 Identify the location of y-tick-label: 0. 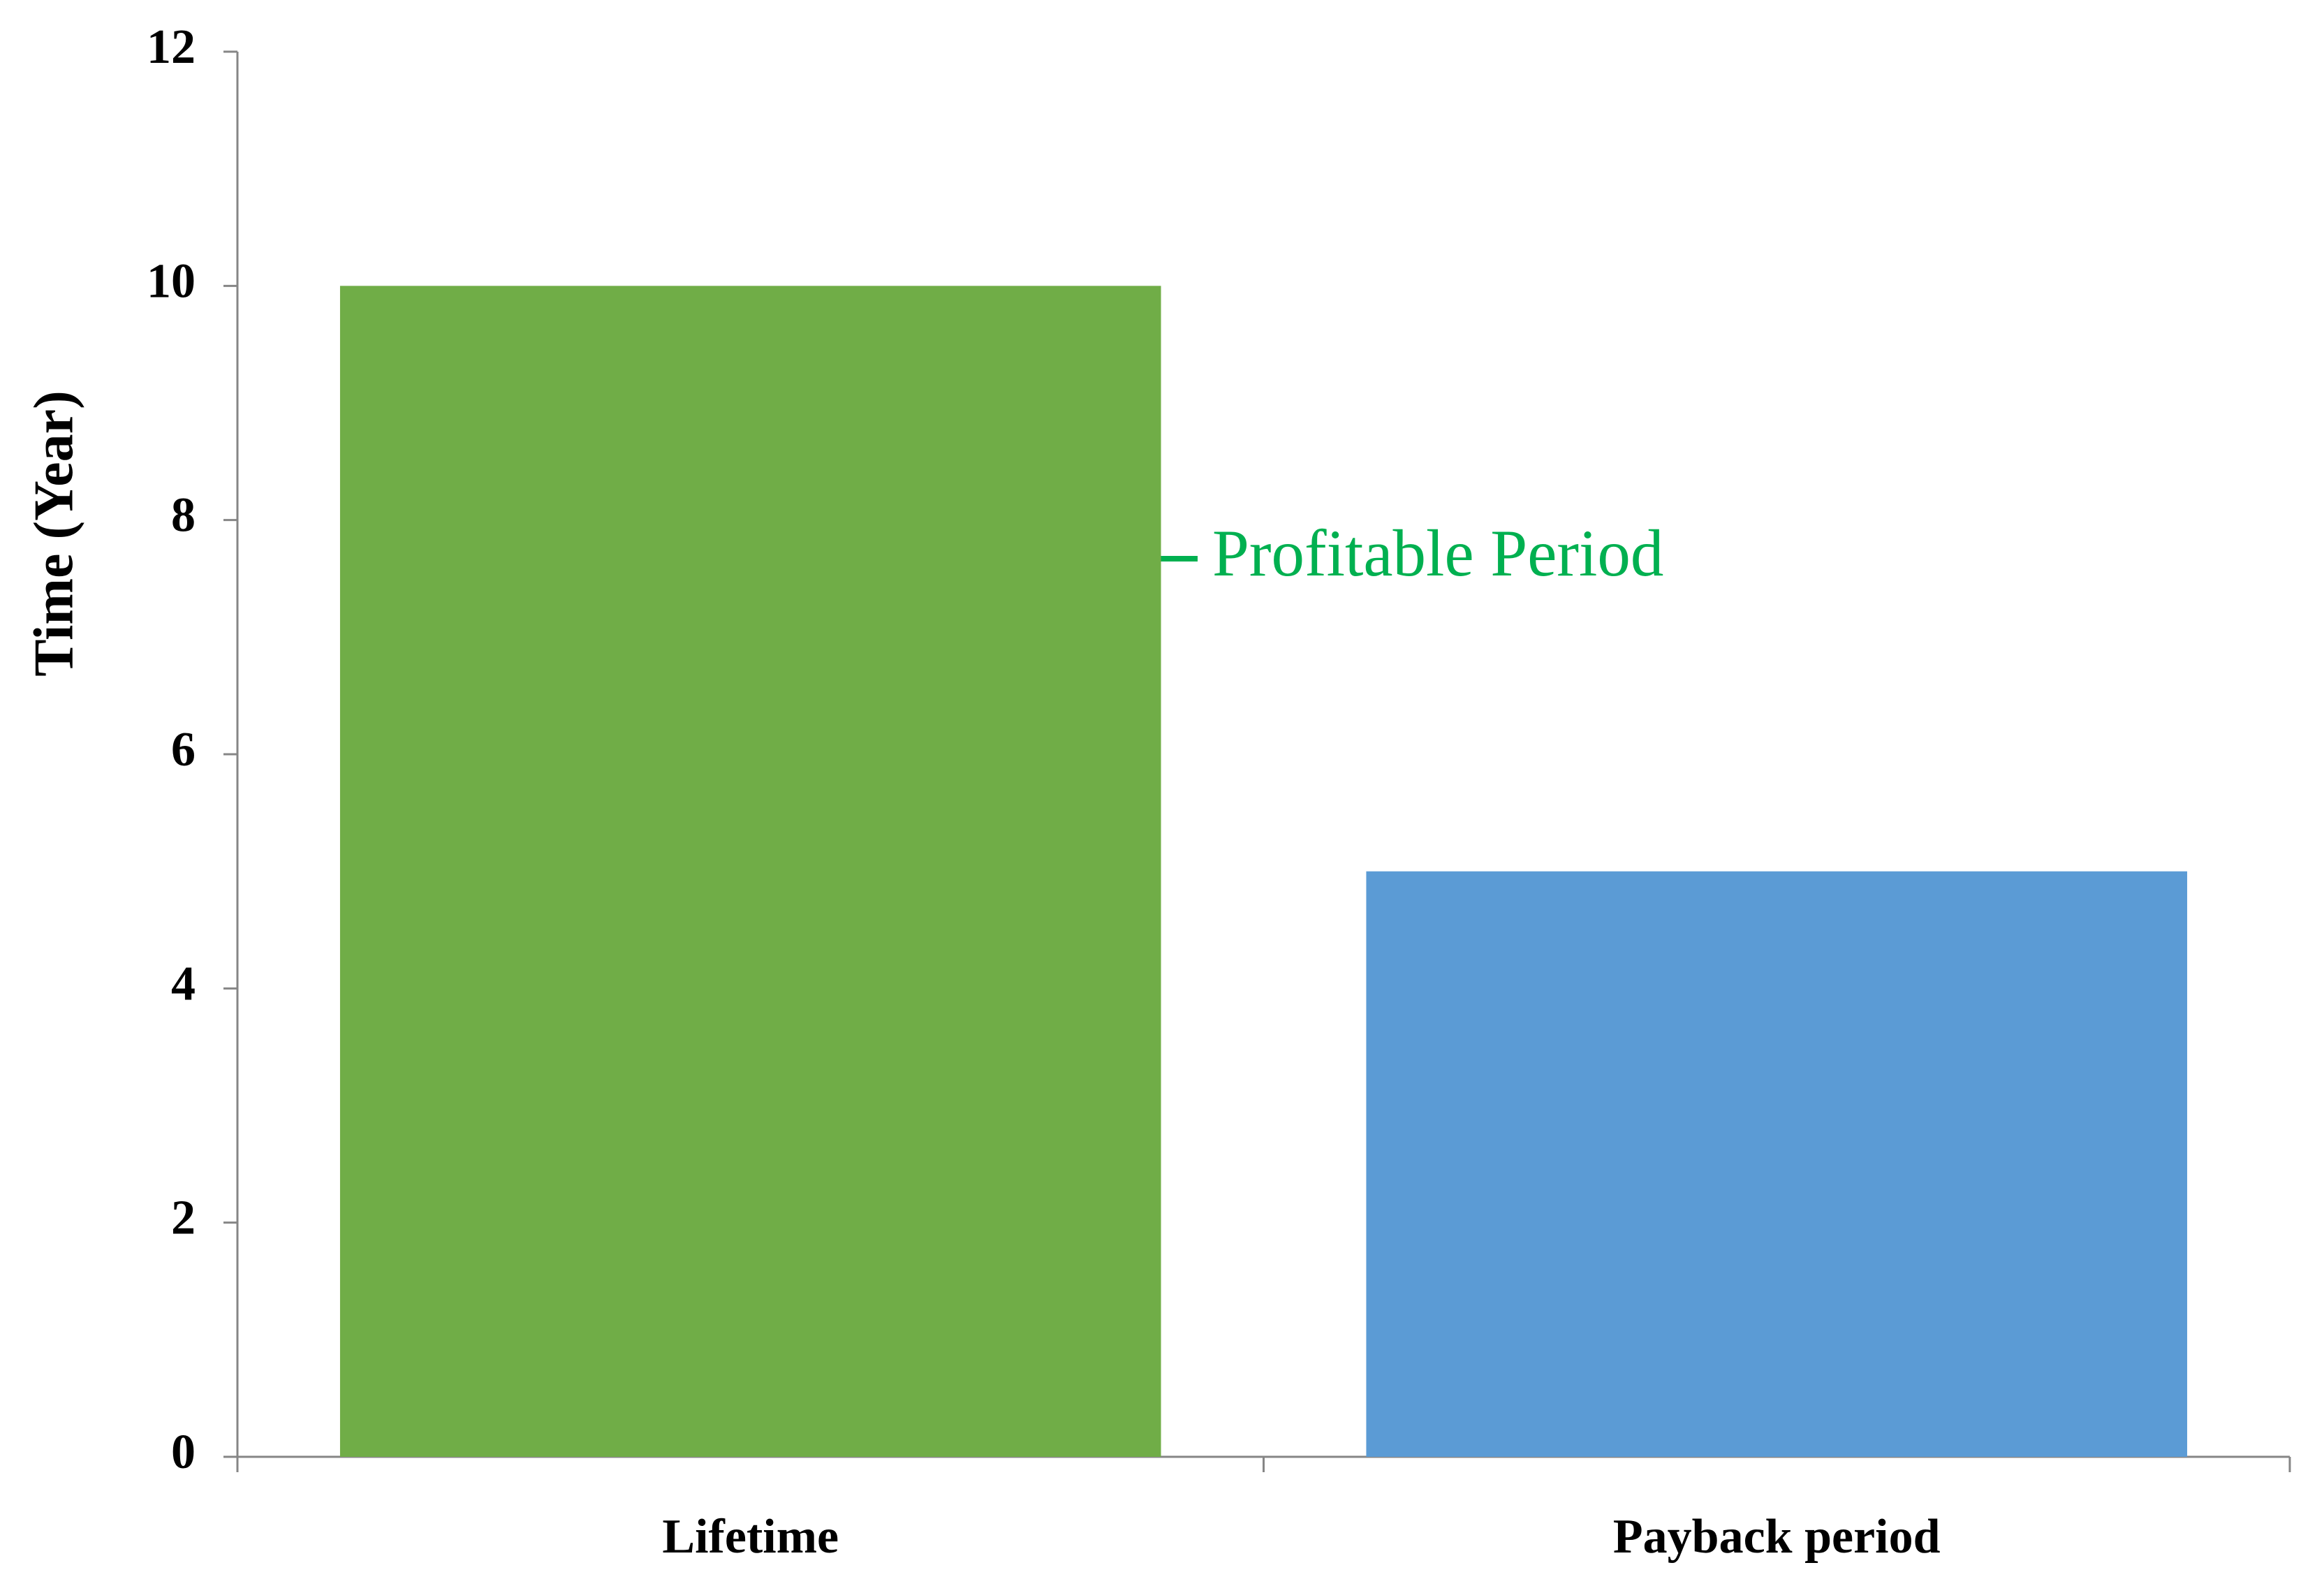
(183, 1452).